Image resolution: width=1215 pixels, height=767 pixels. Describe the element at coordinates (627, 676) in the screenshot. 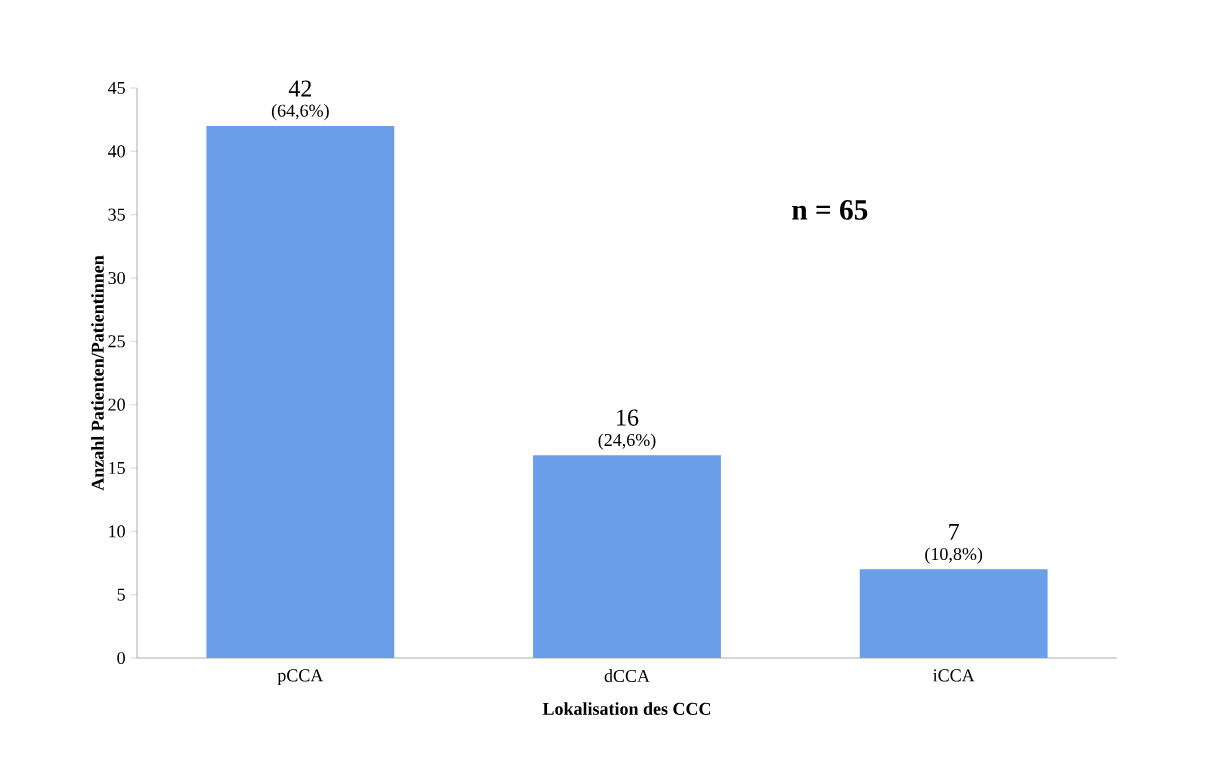

I see `x-tick-label: dCCA` at that location.